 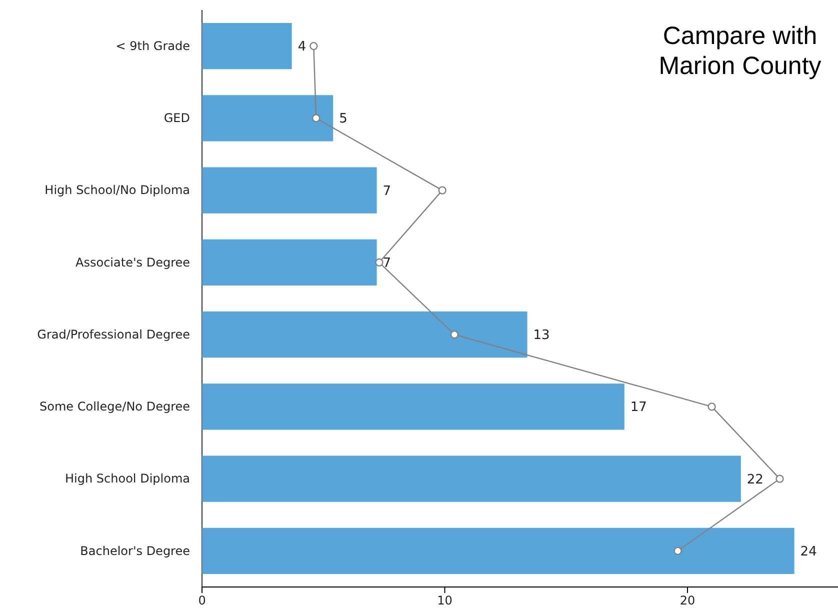 I want to click on data-label: 13, so click(x=541, y=336).